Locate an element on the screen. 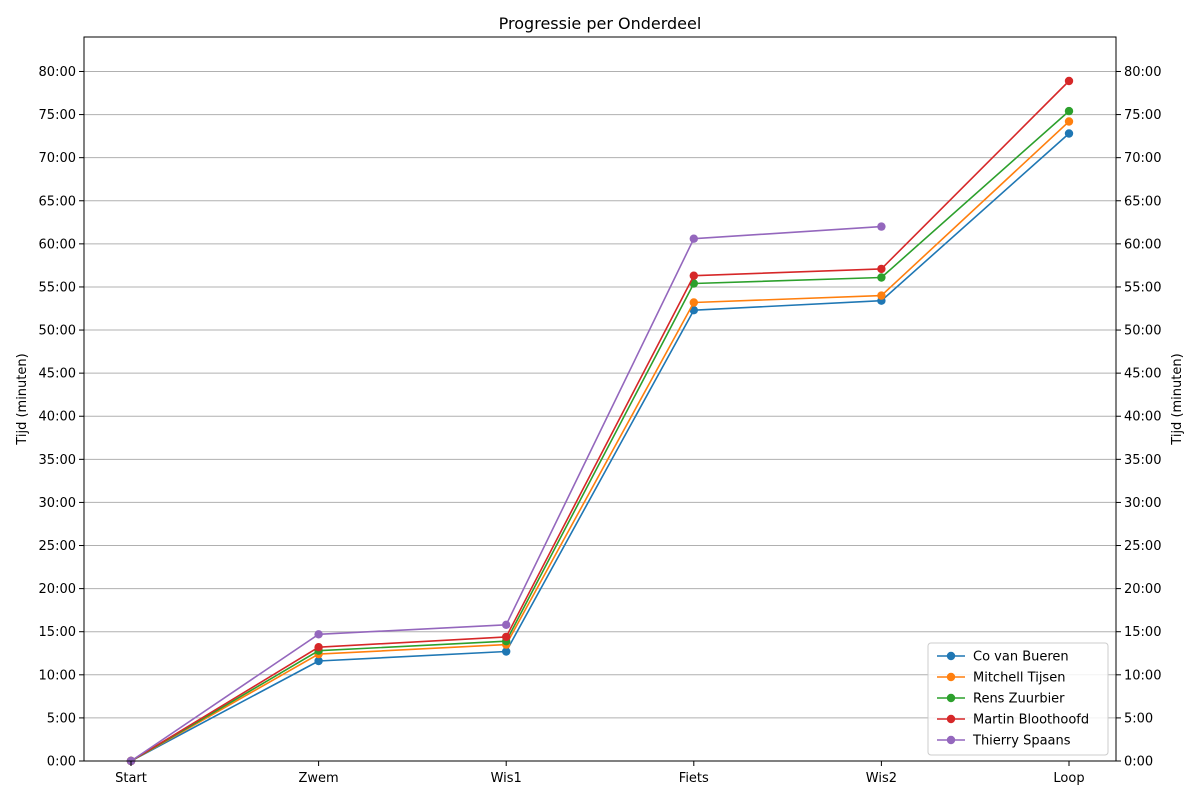 This screenshot has height=804, width=1200. legend-label: Thierry Spaans is located at coordinates (1021, 741).